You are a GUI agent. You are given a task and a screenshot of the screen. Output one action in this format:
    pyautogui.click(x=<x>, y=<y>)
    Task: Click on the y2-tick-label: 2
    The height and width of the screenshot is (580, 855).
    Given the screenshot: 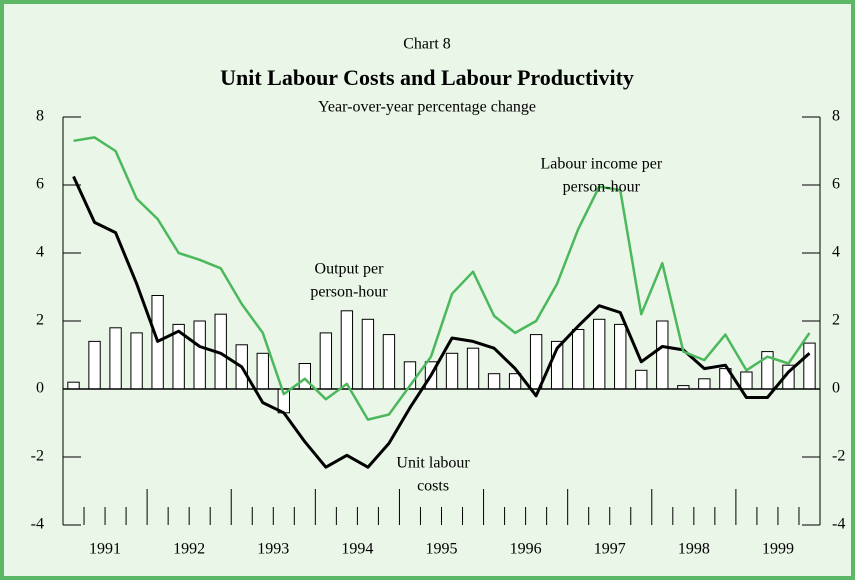 What is the action you would take?
    pyautogui.click(x=836, y=320)
    